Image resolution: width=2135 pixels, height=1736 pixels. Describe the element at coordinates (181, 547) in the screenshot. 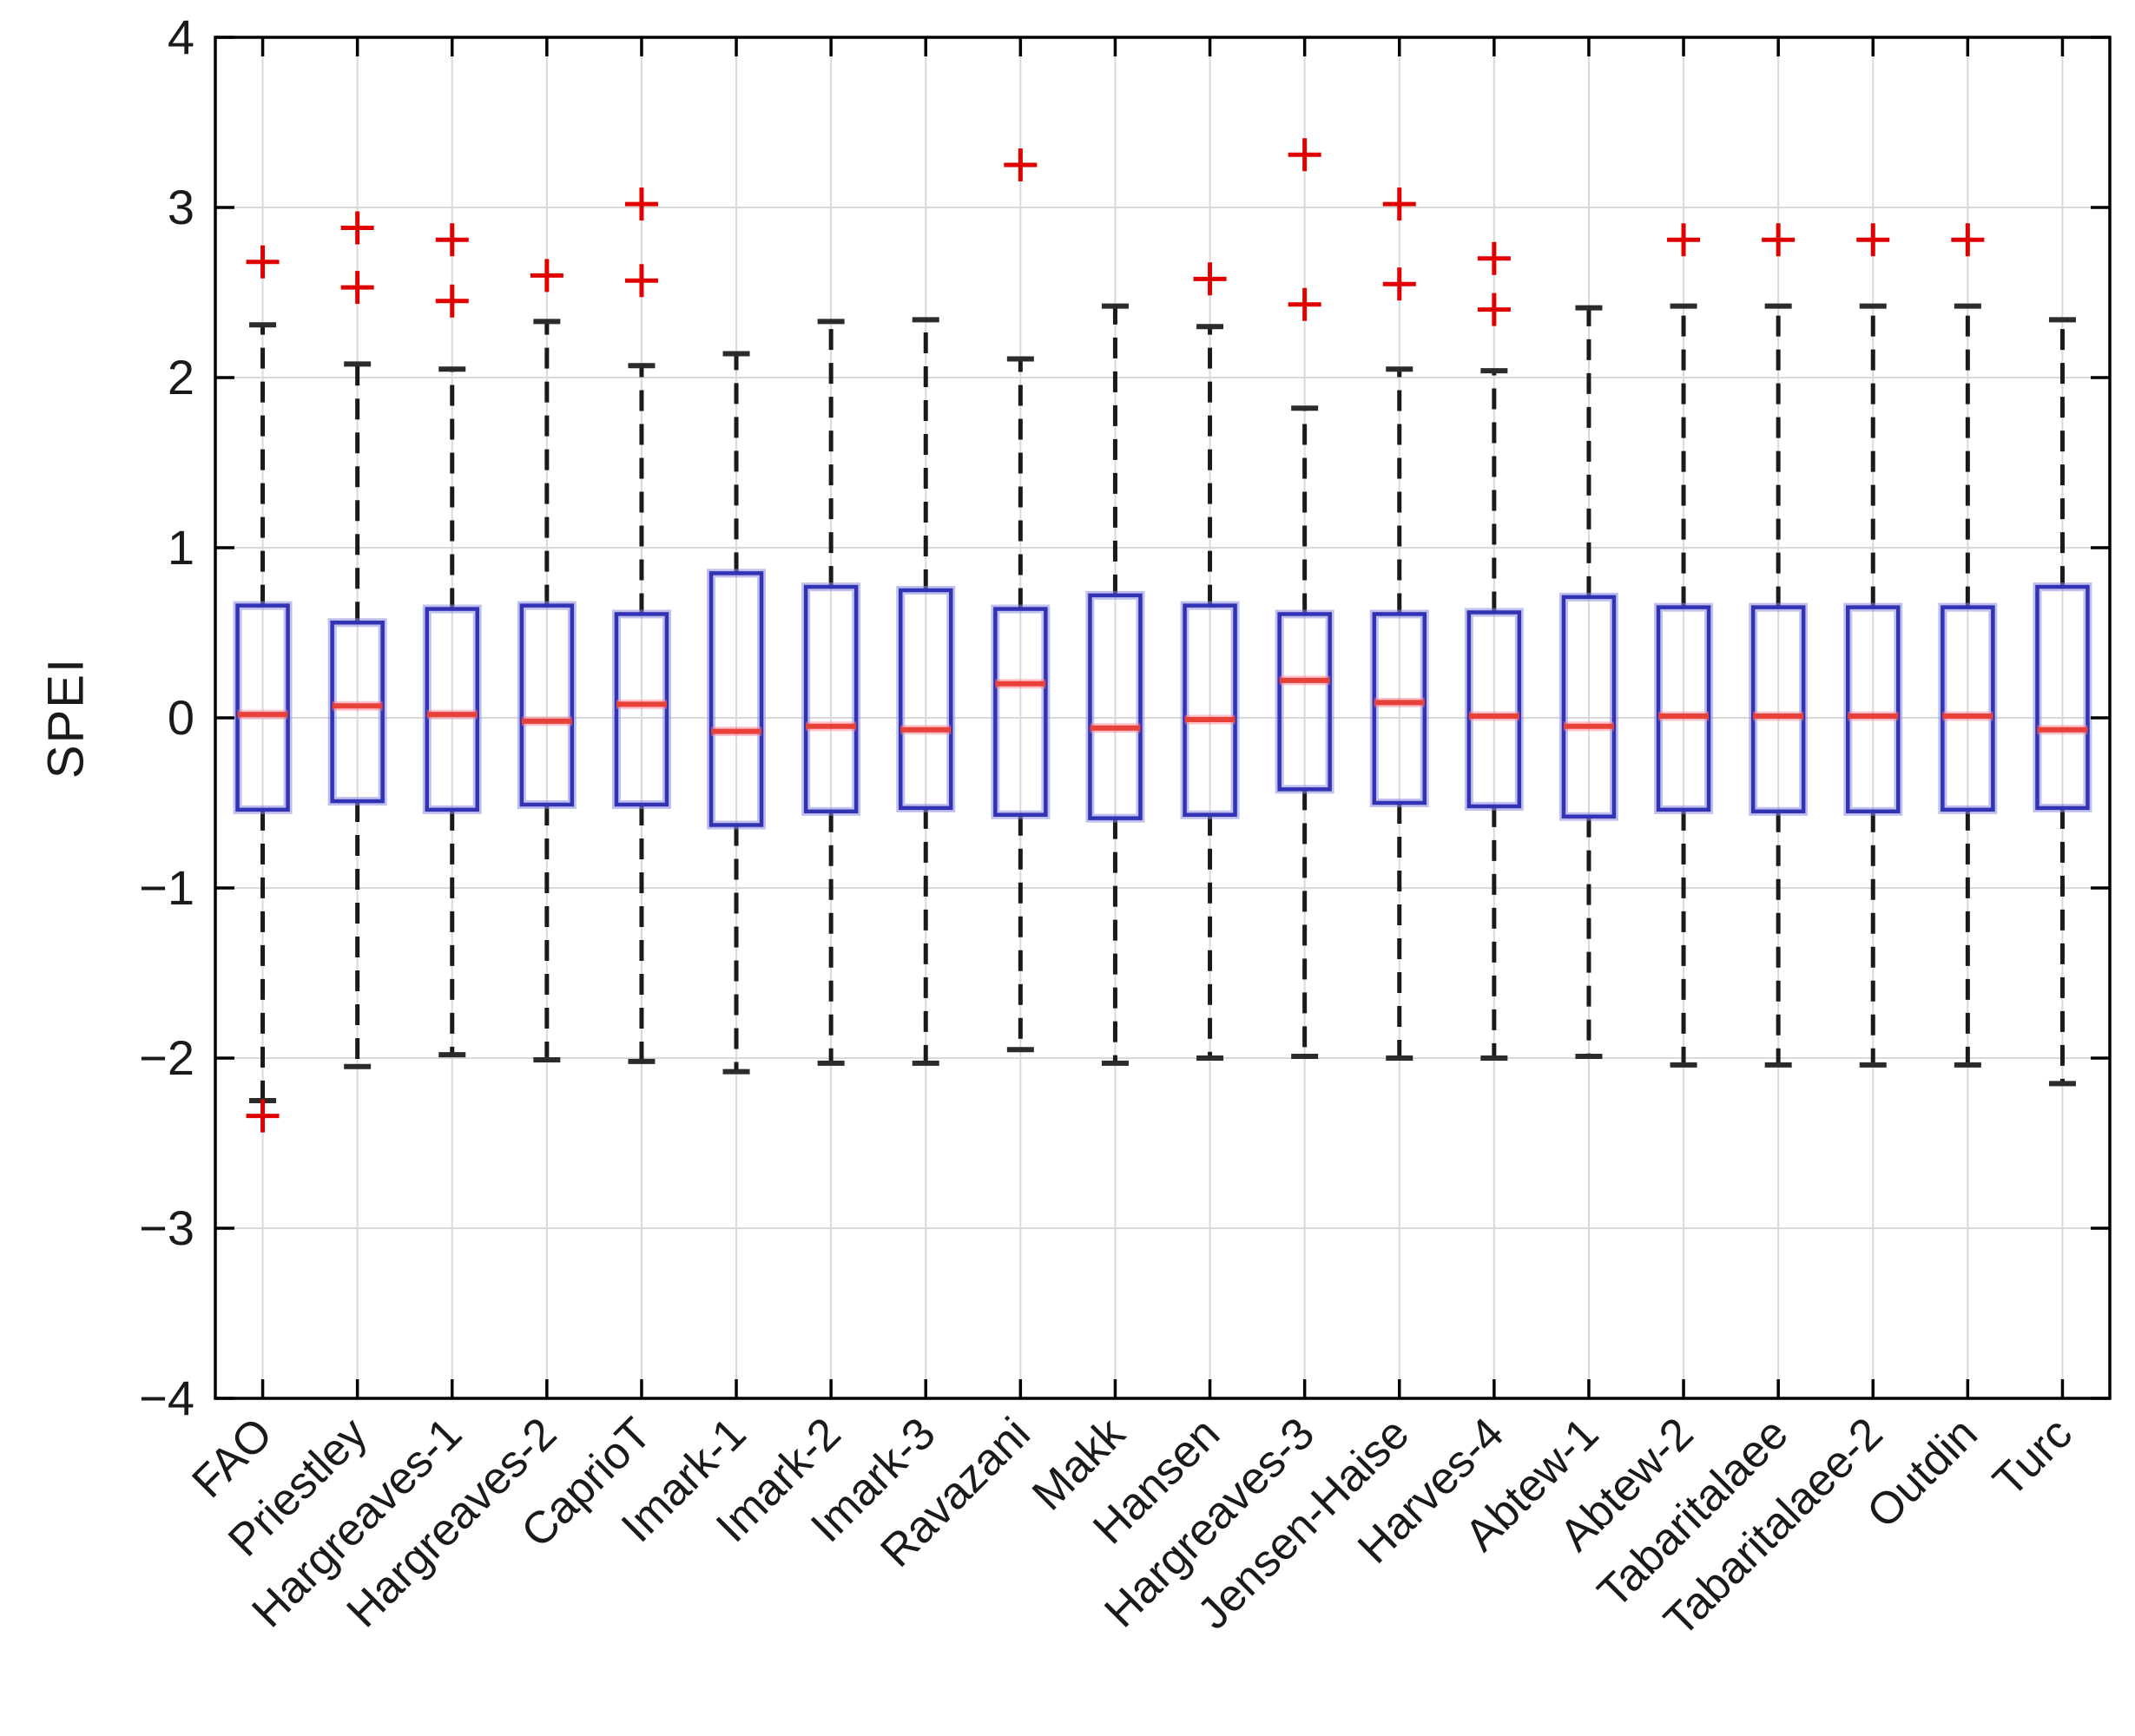

I see `y-tick-label: 1` at that location.